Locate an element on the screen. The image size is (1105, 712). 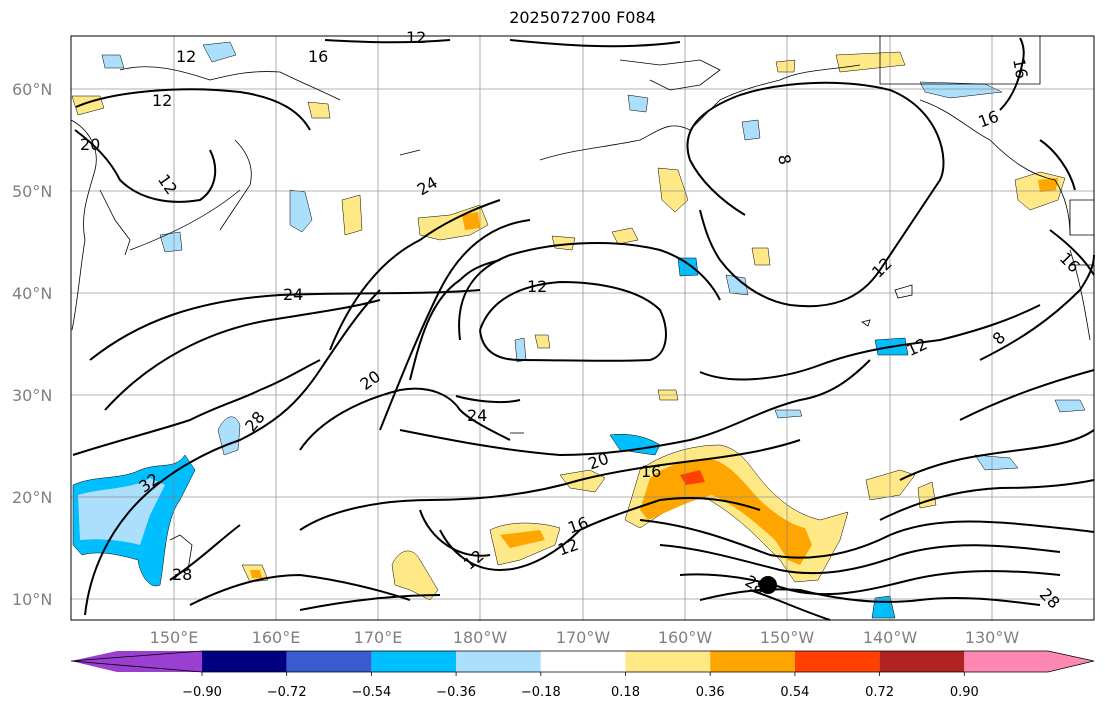
lon-label: 170°W is located at coordinates (583, 637).